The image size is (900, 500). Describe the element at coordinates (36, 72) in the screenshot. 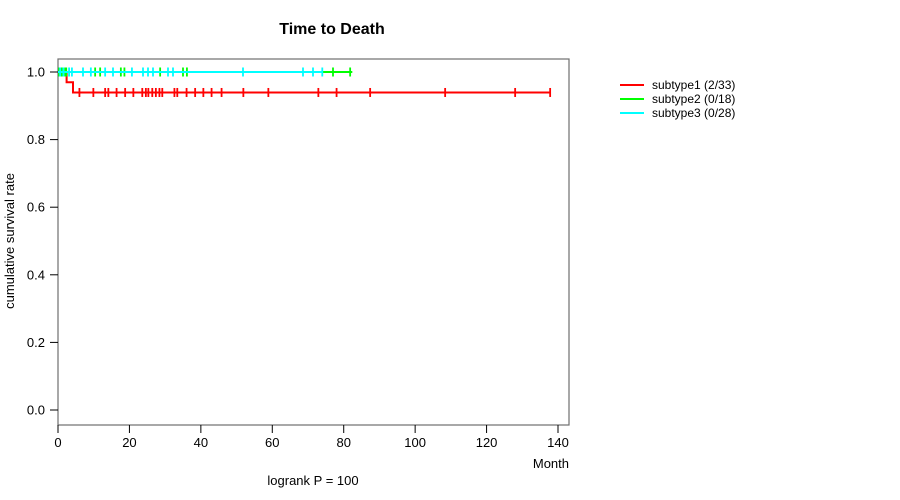

I see `y-tick-label: 1.0` at that location.